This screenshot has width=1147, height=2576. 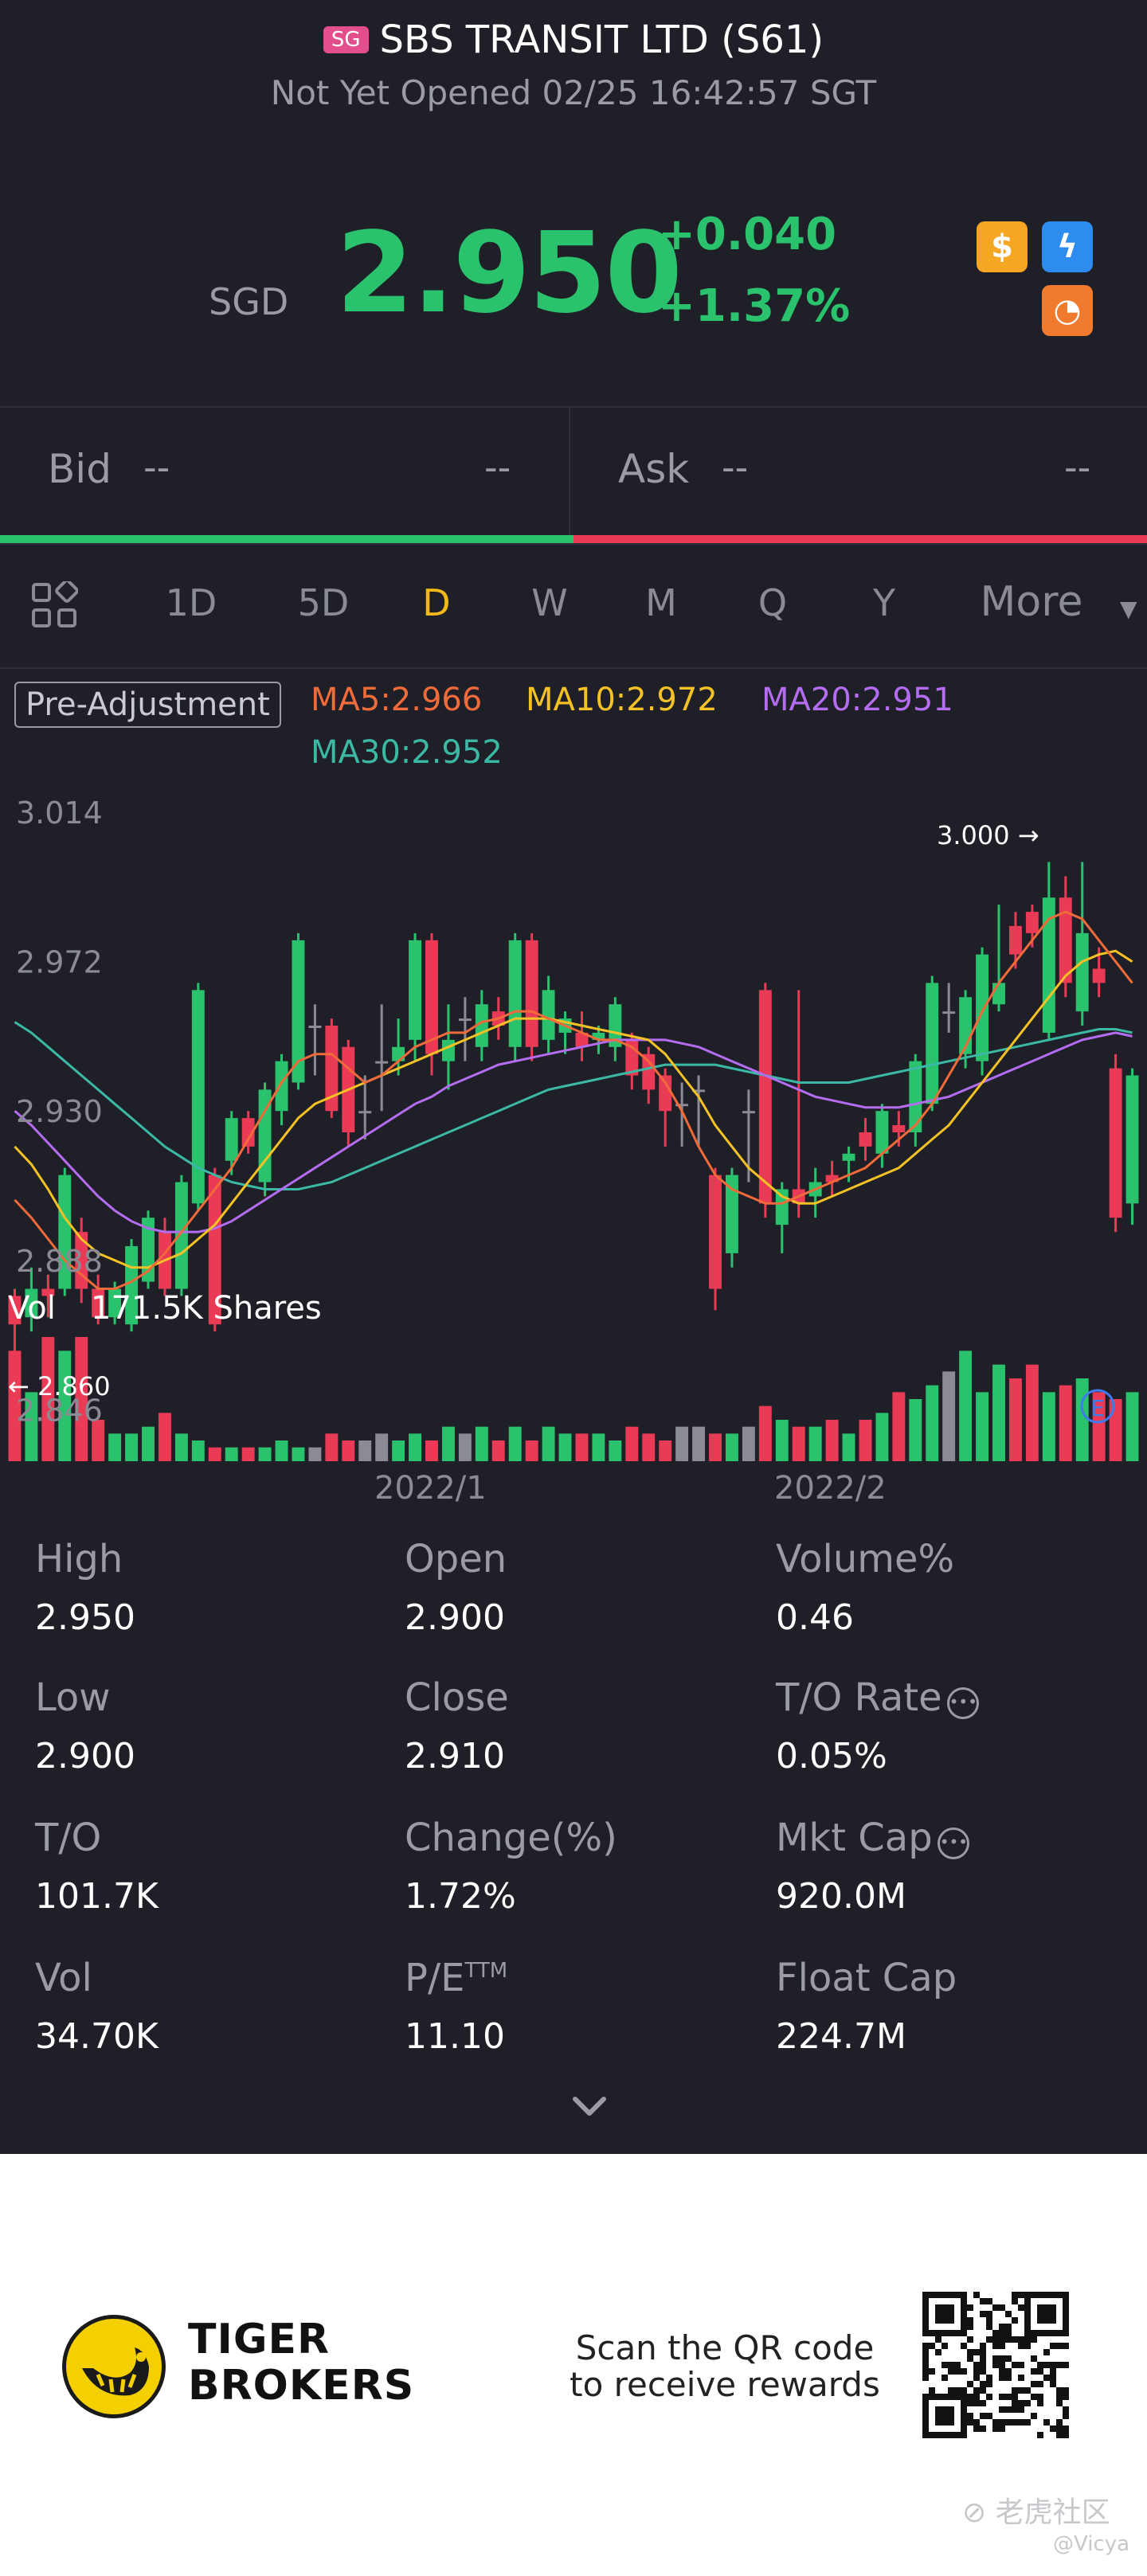 What do you see at coordinates (457, 1698) in the screenshot?
I see `stat-label-close: Close` at bounding box center [457, 1698].